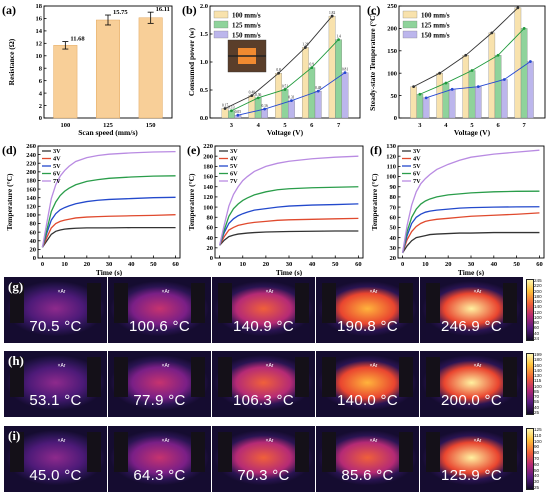  I want to click on legend-entry: 7V, so click(234, 181).